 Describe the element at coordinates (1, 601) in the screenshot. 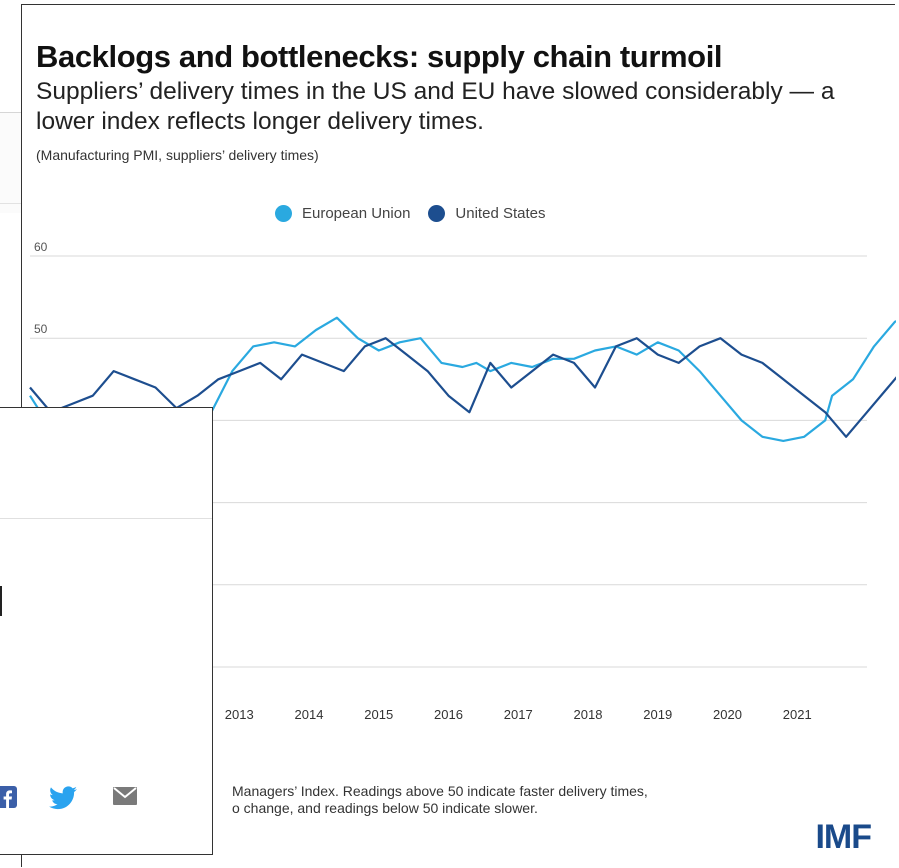

I see `panel-marker` at that location.